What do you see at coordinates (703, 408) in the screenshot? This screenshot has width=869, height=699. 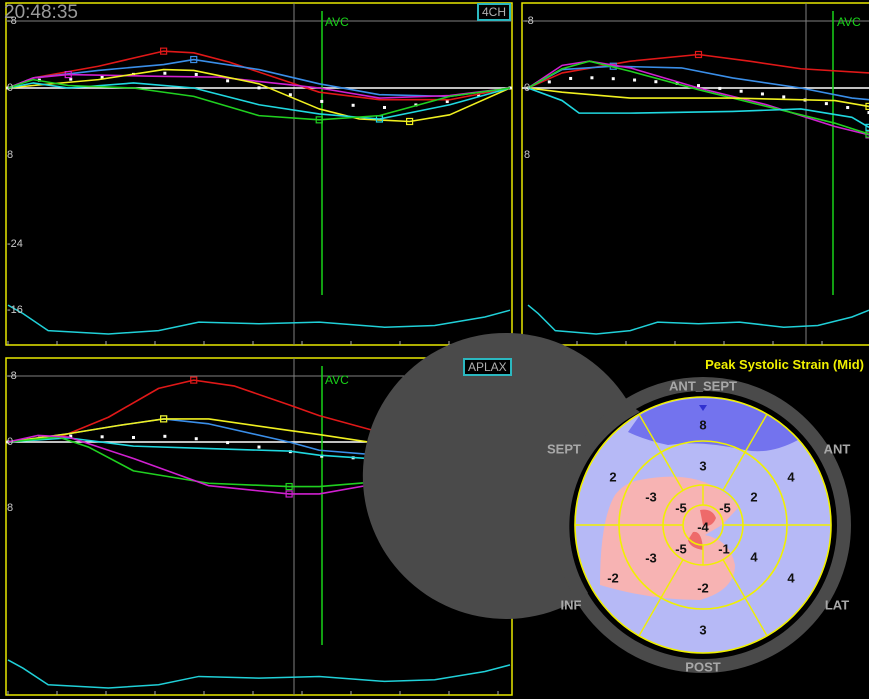 I see `peak-pointer-icon` at bounding box center [703, 408].